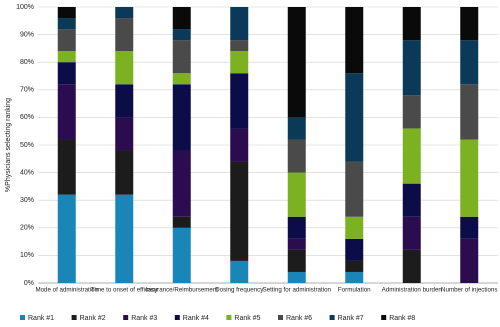 The width and height of the screenshot is (500, 327). Describe the element at coordinates (8, 145) in the screenshot. I see `y-axis-label: %Physicians selecting ranking` at that location.